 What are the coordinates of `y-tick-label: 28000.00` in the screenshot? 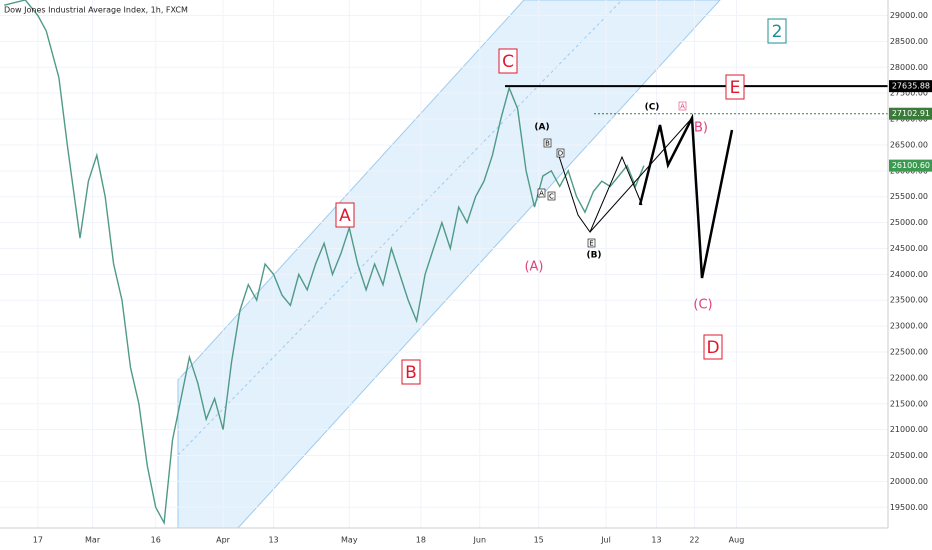 It's located at (909, 67).